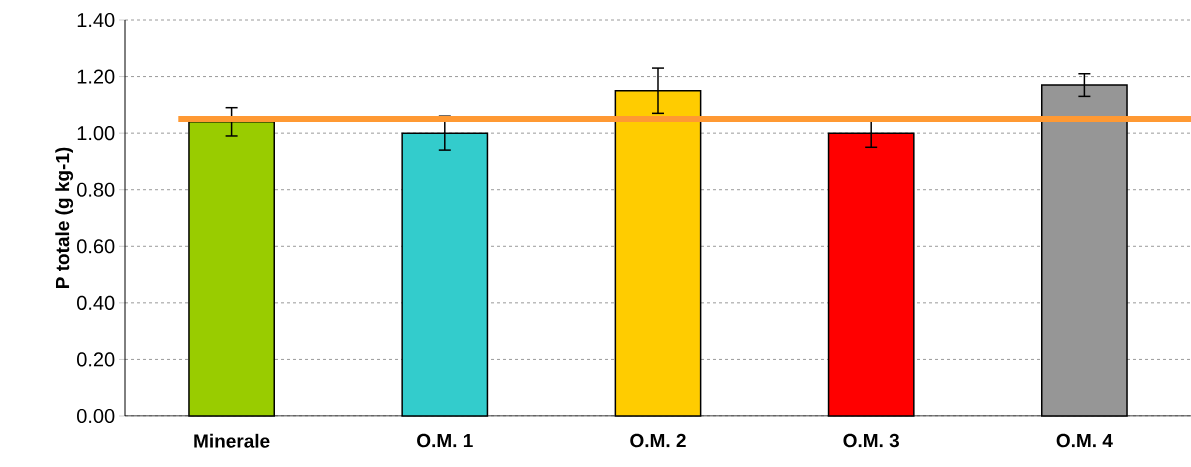 This screenshot has height=467, width=1191. I want to click on x-tick-label: O.M. 2, so click(658, 440).